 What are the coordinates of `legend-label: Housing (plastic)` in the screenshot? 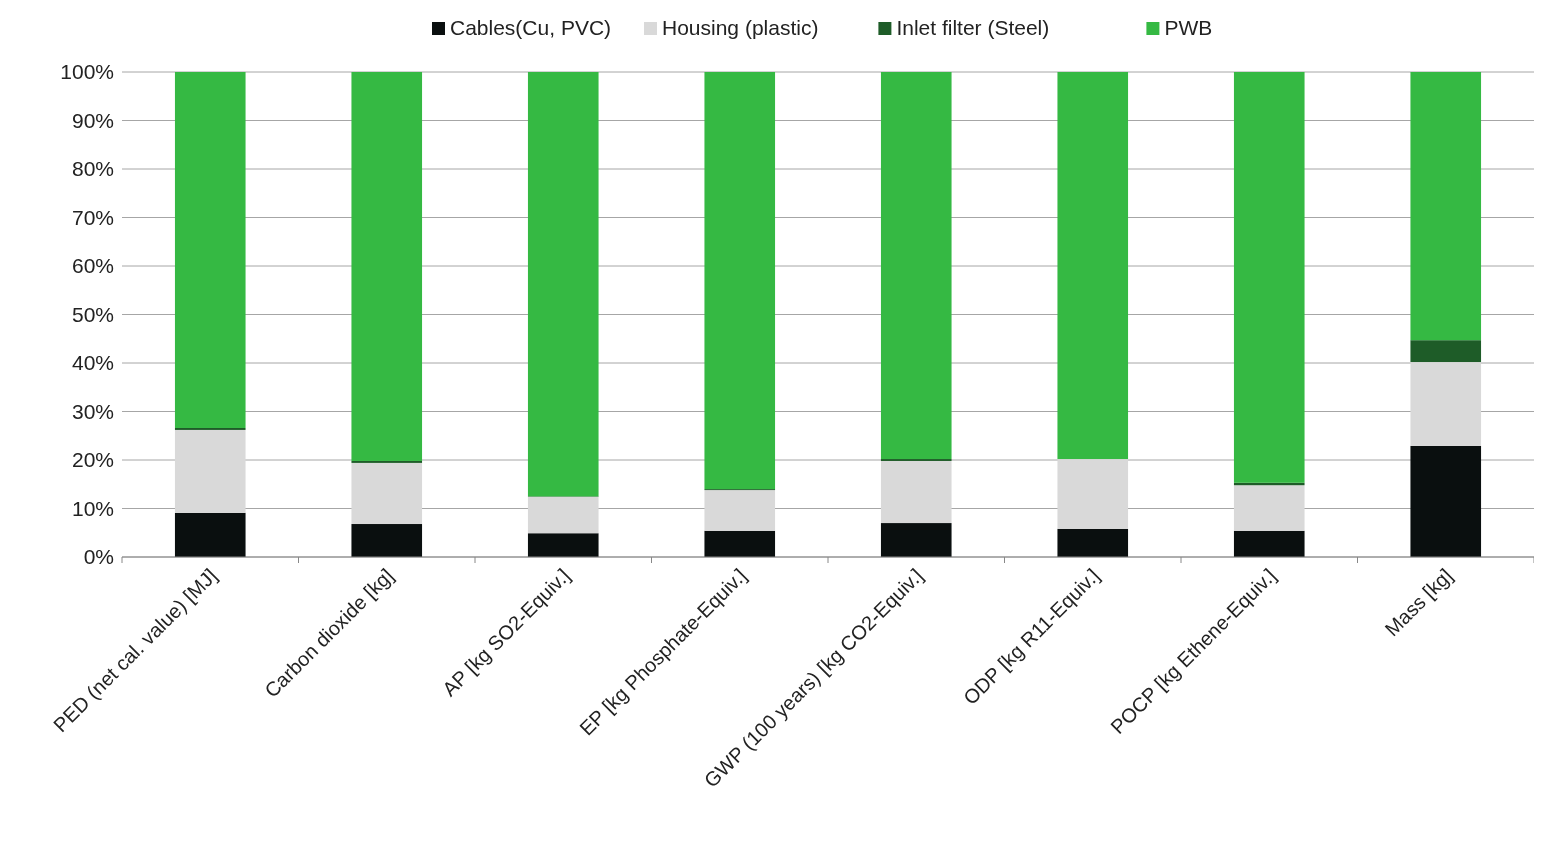 It's located at (740, 28).